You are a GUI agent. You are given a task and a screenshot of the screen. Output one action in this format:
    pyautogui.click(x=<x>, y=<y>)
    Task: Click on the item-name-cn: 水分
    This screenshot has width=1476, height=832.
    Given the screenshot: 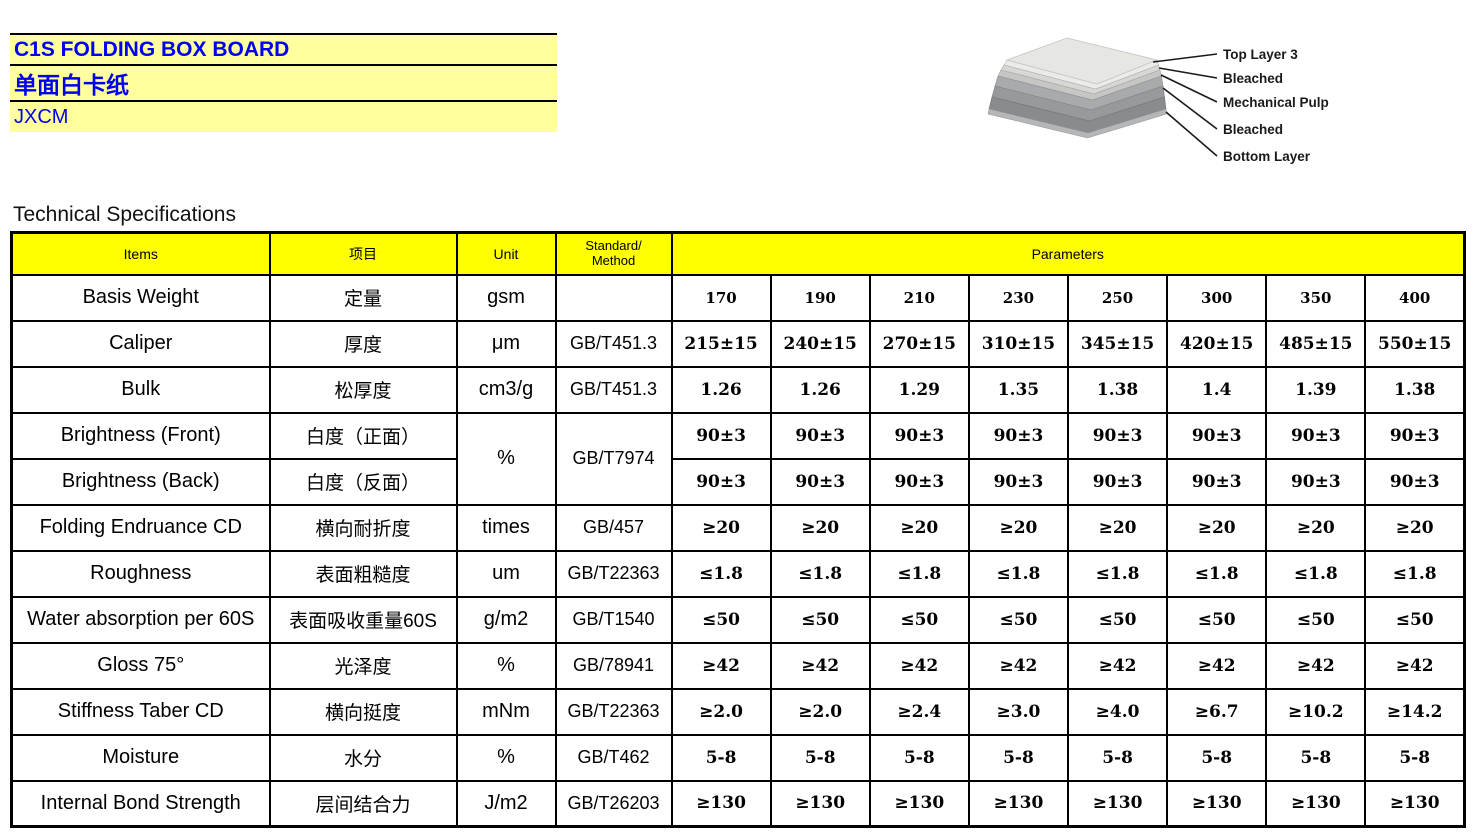 What is the action you would take?
    pyautogui.click(x=363, y=757)
    